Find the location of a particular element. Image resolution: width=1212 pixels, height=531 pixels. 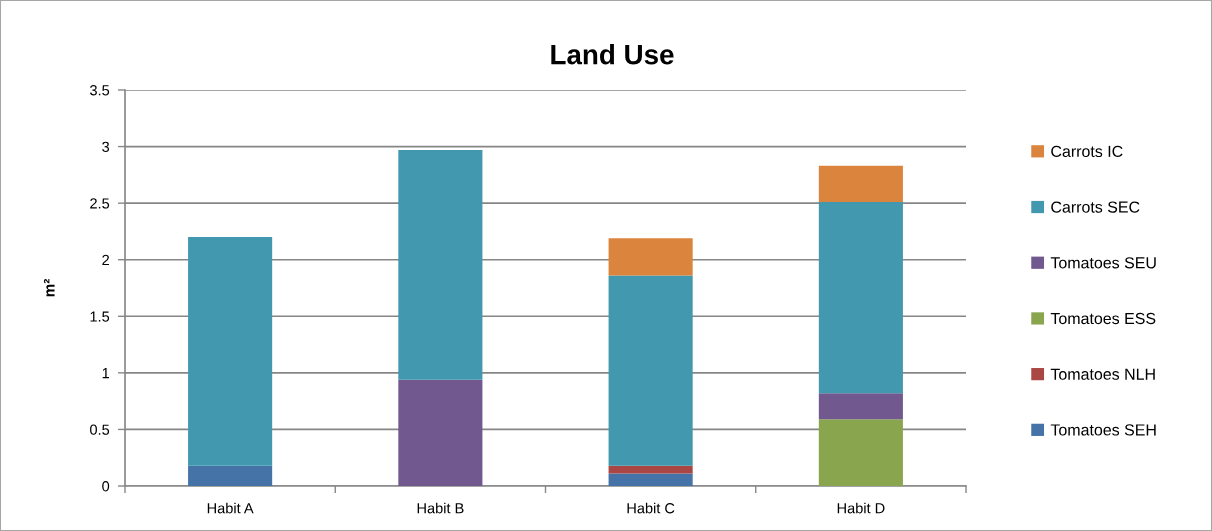

y-tick-label: 1 is located at coordinates (106, 373).